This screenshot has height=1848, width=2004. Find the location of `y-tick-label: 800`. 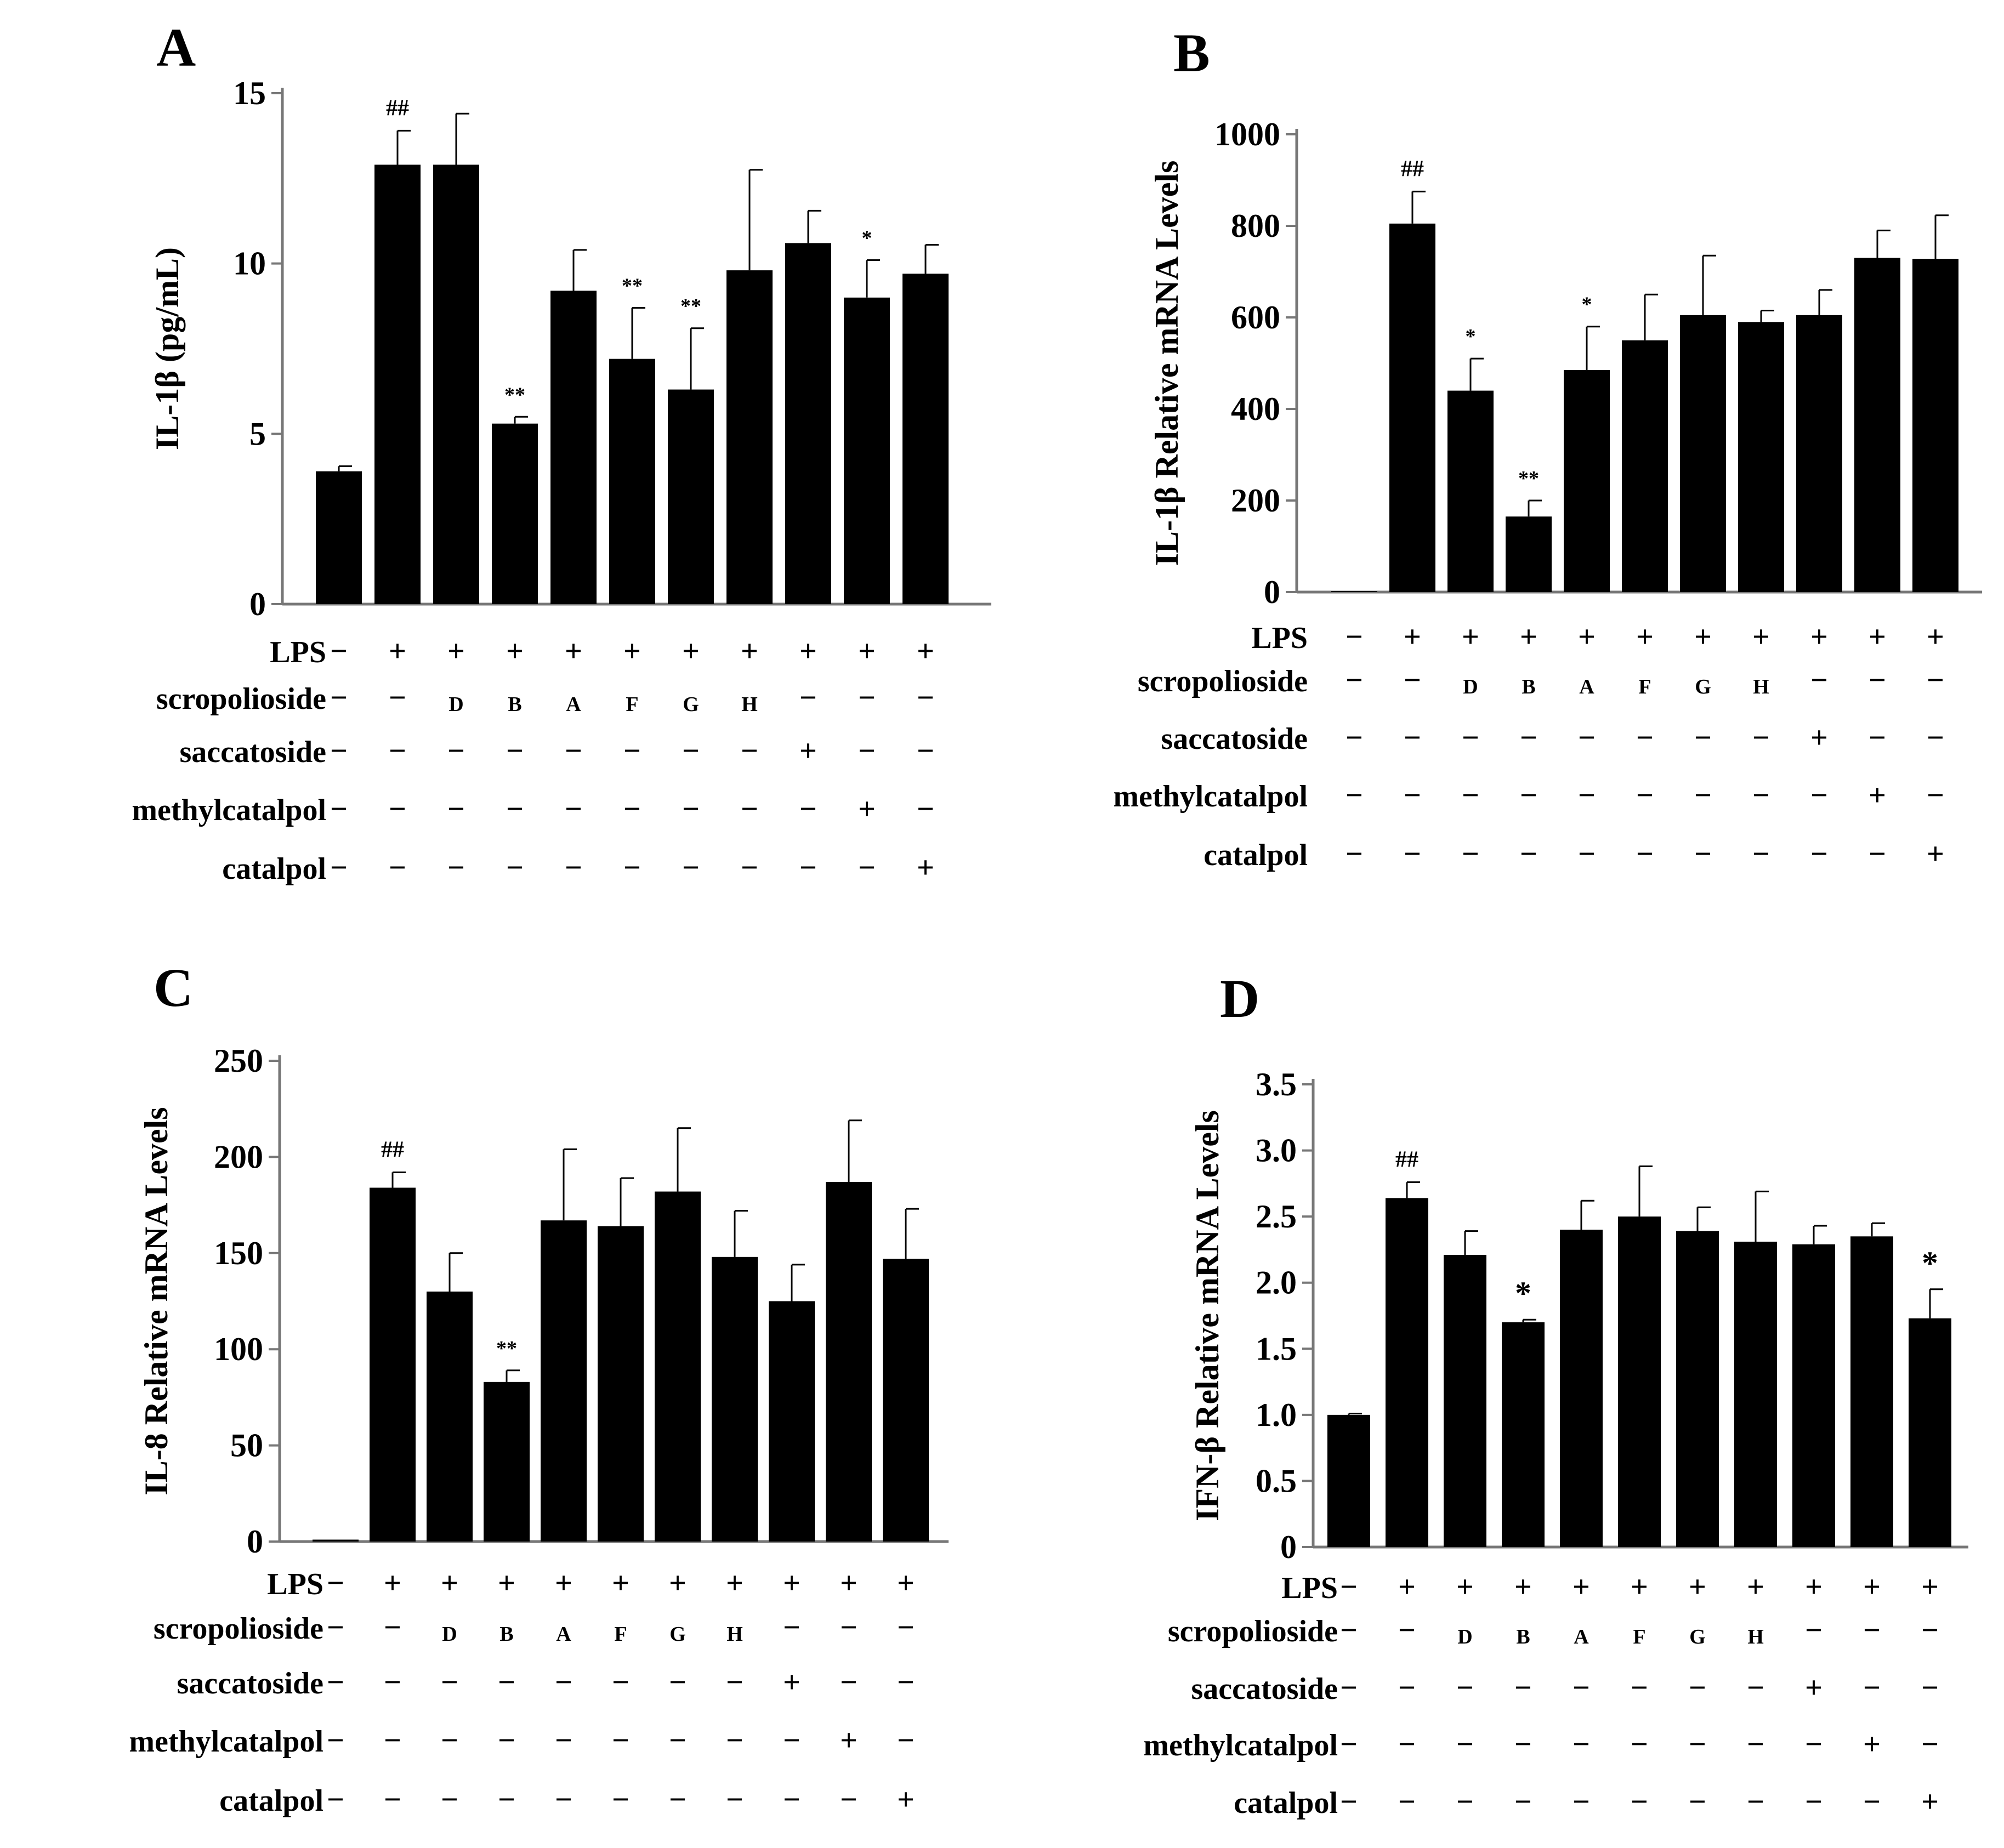

y-tick-label: 800 is located at coordinates (1255, 226).